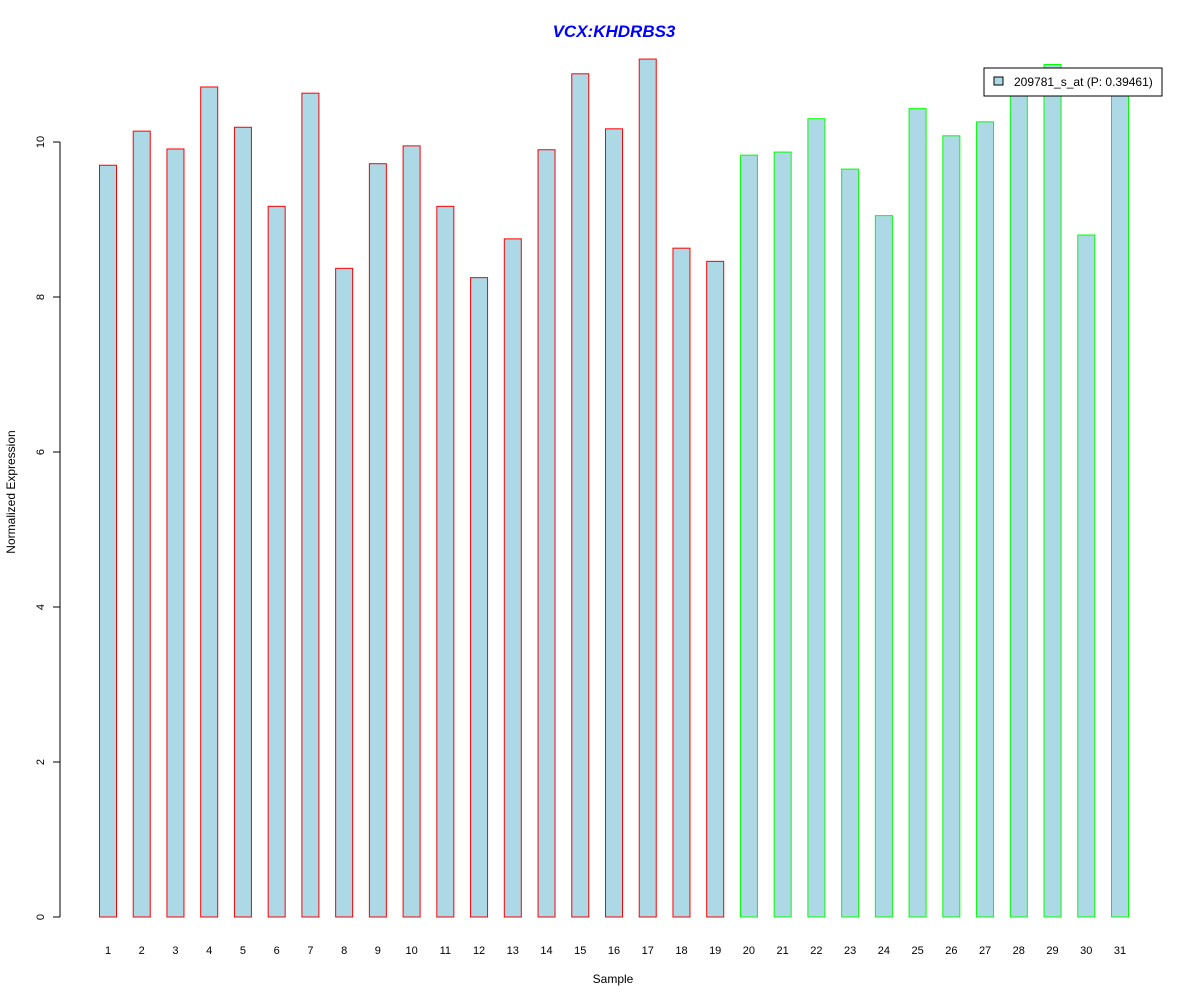  What do you see at coordinates (11, 491) in the screenshot?
I see `y-axis-label: Normalized Expression` at bounding box center [11, 491].